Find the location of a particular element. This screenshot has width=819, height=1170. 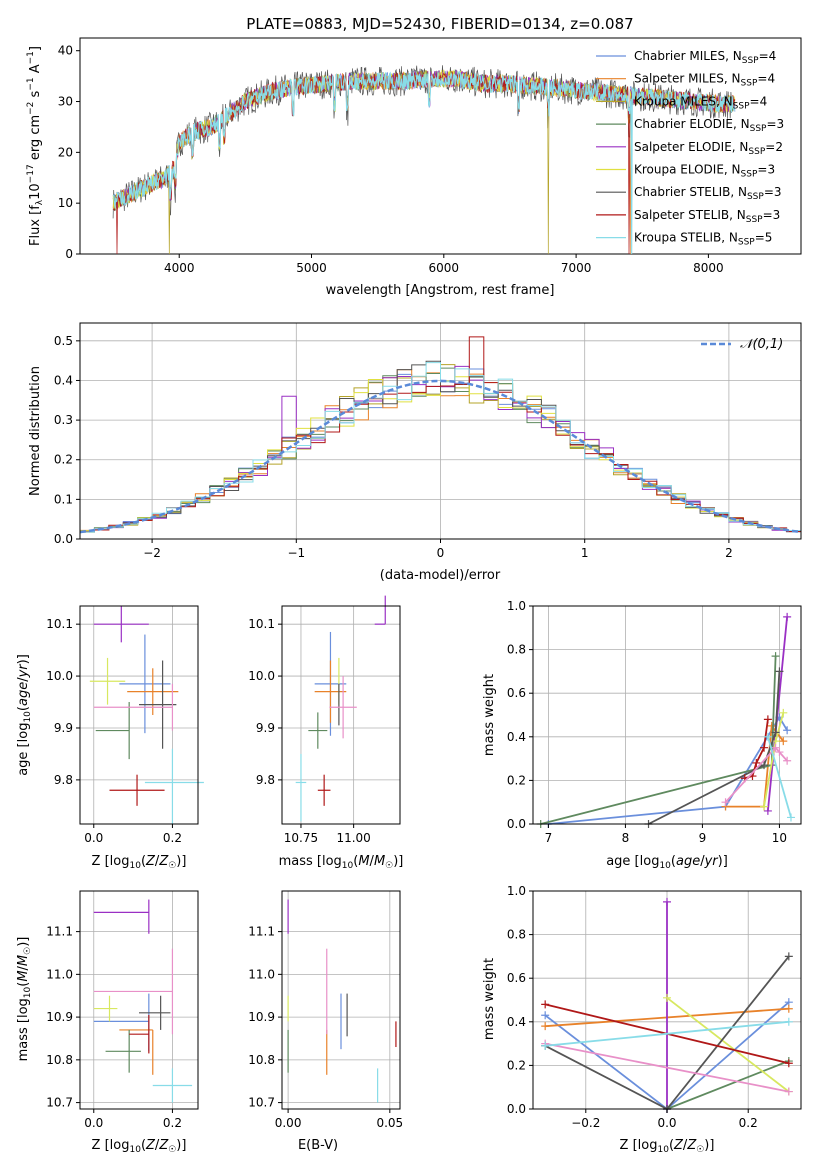

weight-vs-Z-xlabel: Z [log10(Z/Z☉)] is located at coordinates (667, 1146).